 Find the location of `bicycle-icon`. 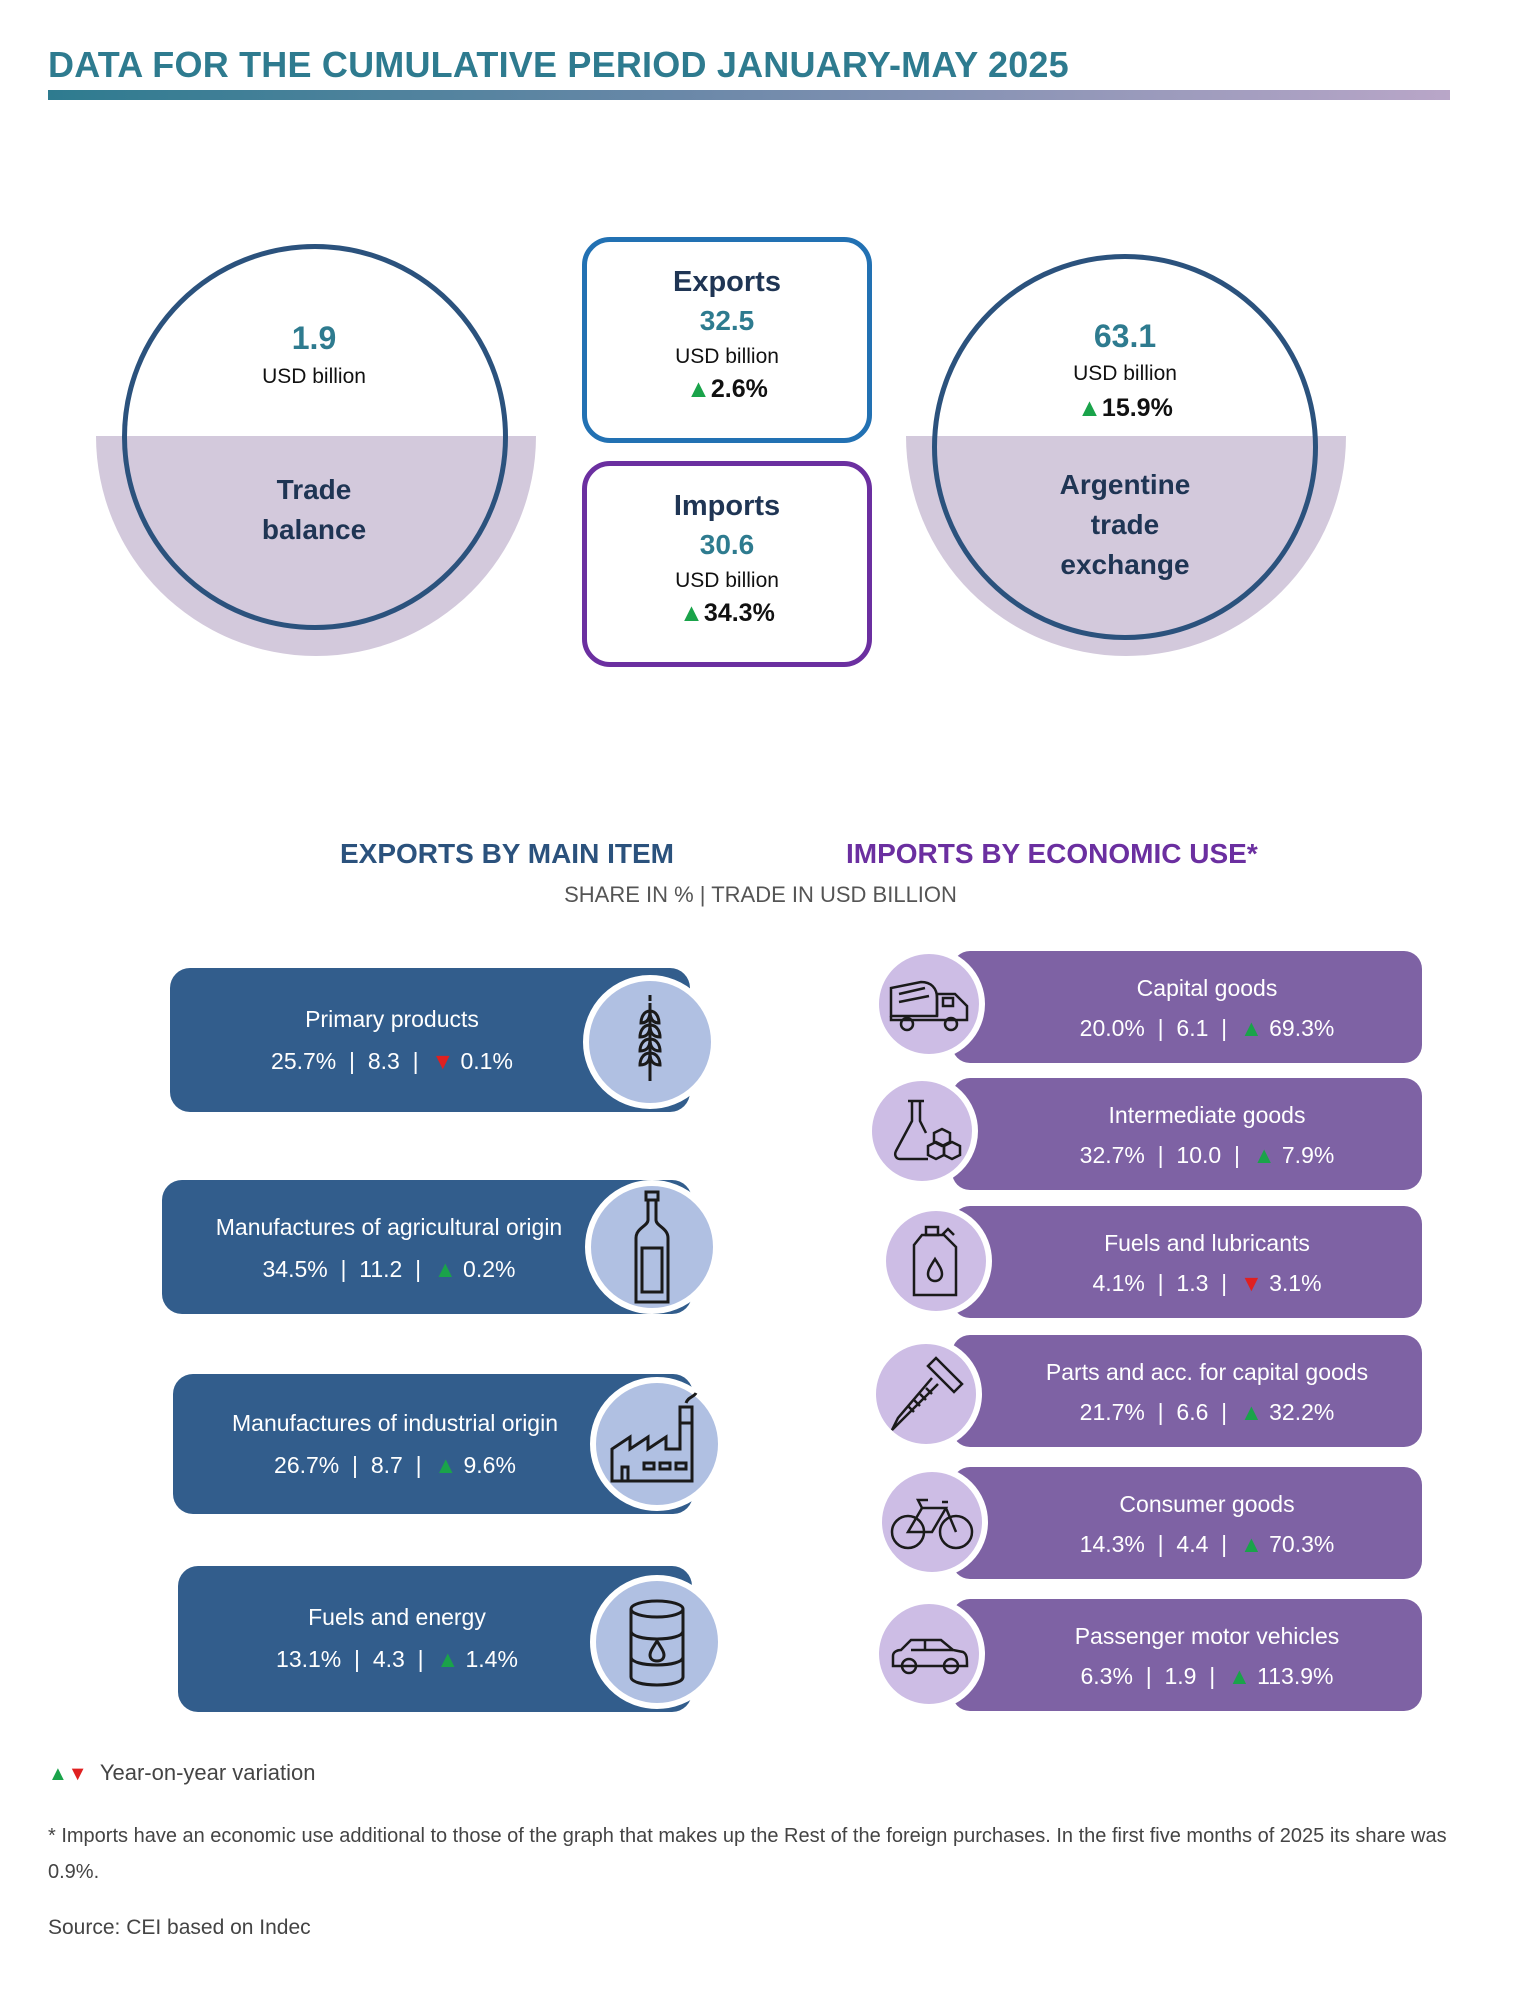

bicycle-icon is located at coordinates (932, 1522).